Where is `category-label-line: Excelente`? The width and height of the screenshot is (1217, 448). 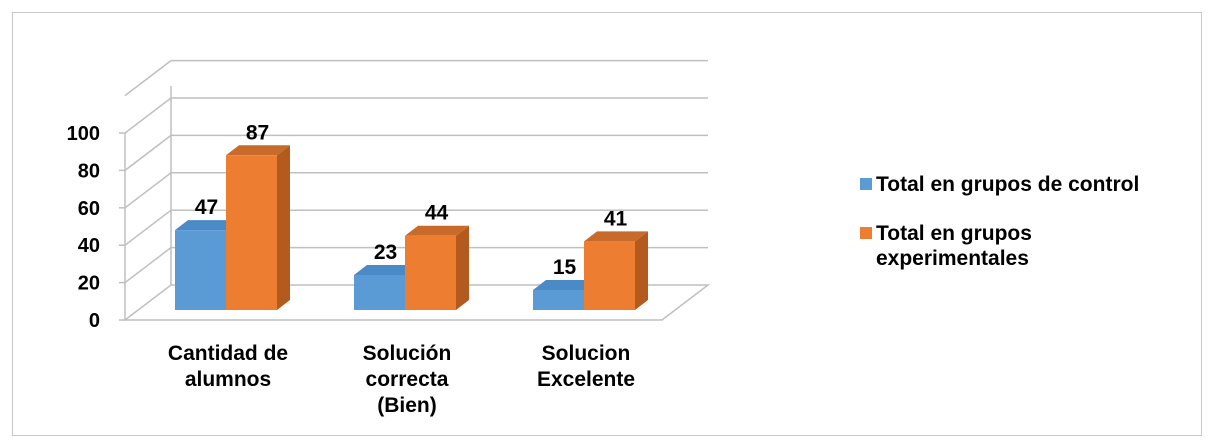 category-label-line: Excelente is located at coordinates (586, 379).